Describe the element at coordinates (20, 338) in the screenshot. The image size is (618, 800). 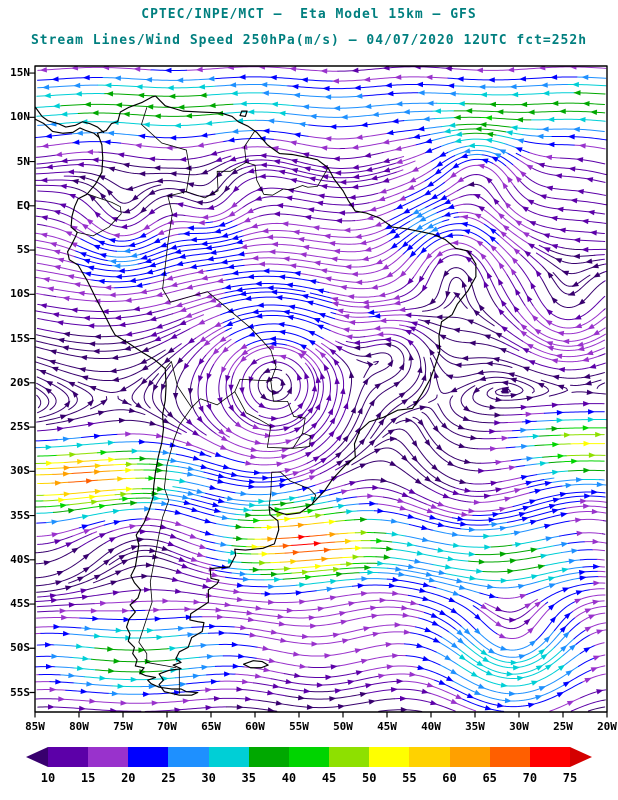
I see `y-axis-tick-label: 15S` at that location.